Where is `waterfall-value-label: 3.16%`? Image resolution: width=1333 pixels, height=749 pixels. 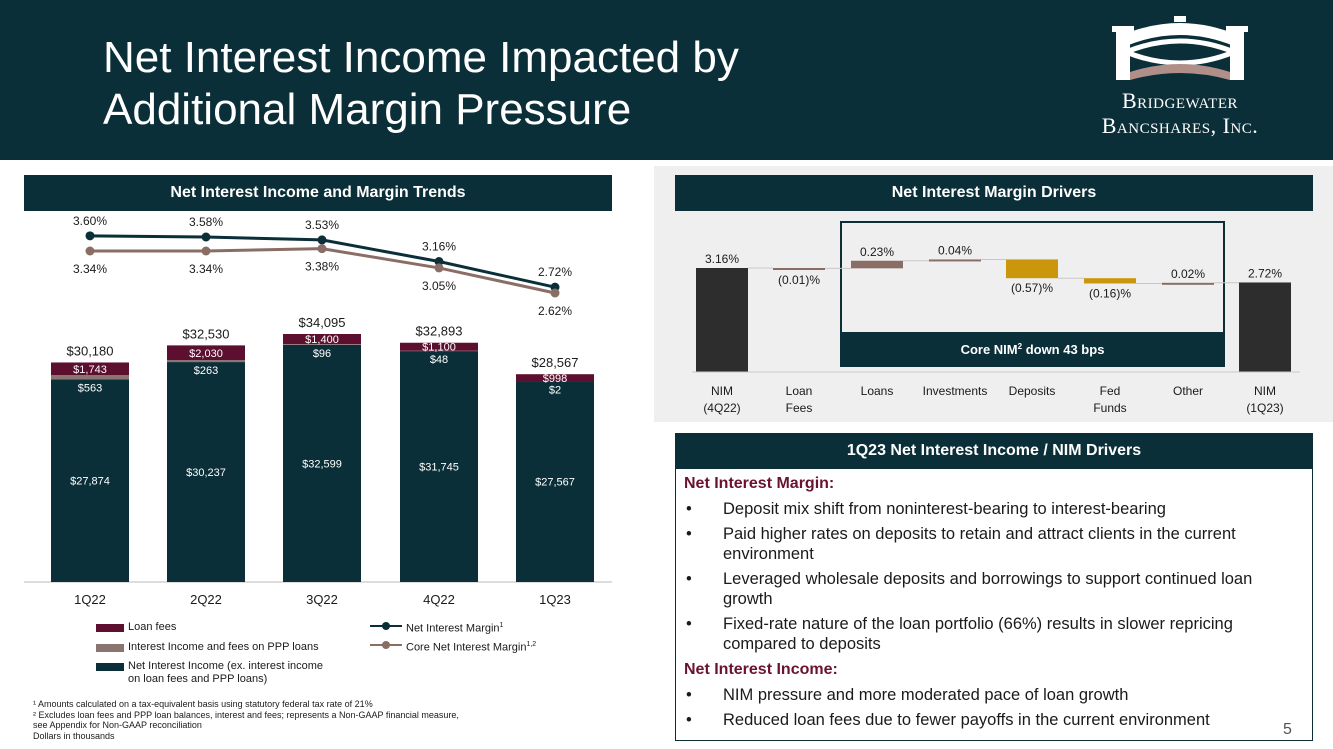 waterfall-value-label: 3.16% is located at coordinates (722, 259).